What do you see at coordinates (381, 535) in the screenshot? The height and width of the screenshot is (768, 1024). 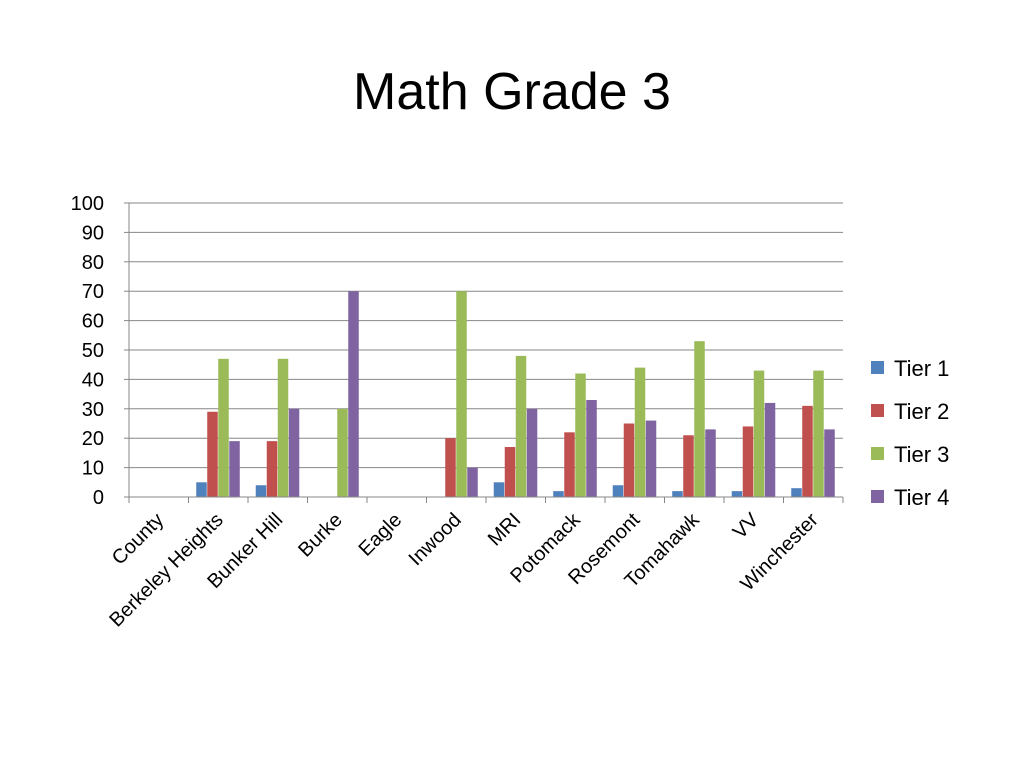 I see `x-tick-label: Eagle` at bounding box center [381, 535].